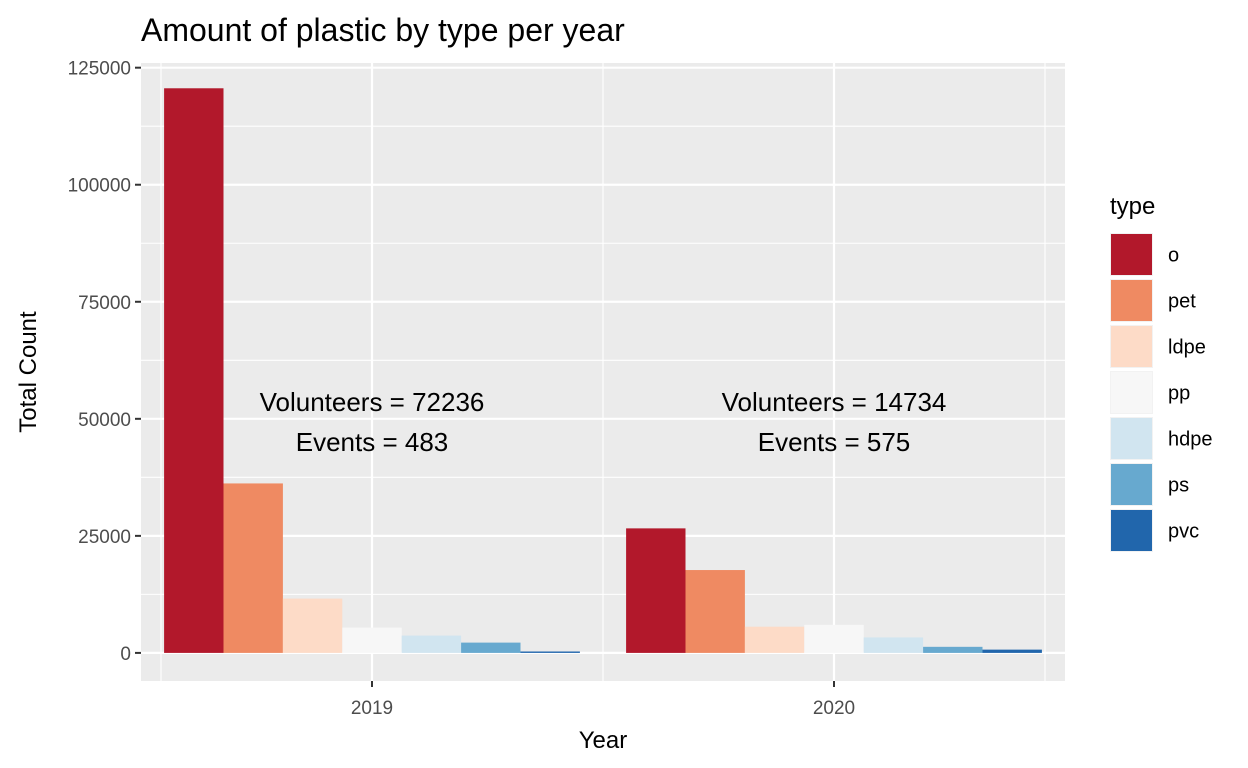  What do you see at coordinates (656, 590) in the screenshot?
I see `bar-o-2020` at bounding box center [656, 590].